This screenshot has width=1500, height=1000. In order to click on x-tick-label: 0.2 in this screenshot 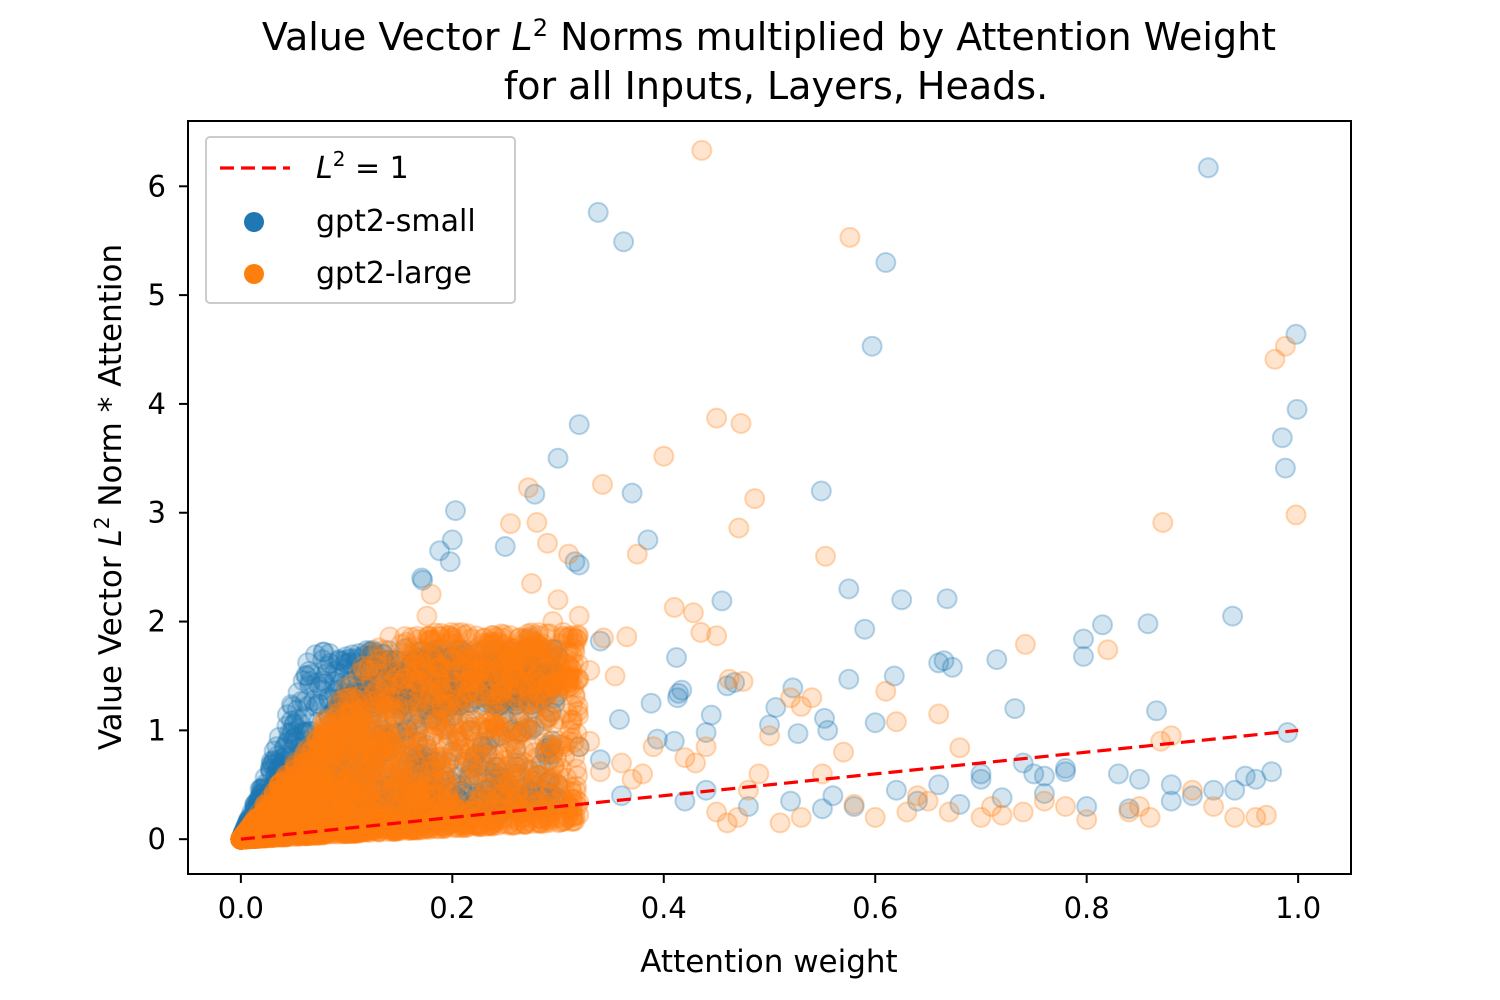, I will do `click(452, 908)`.